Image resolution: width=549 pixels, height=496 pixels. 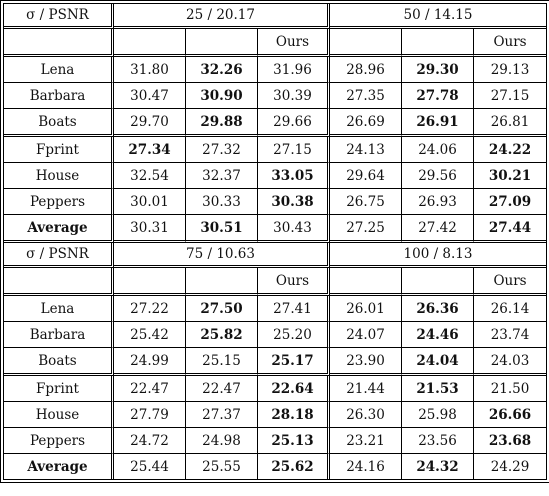 I want to click on table-row: Boats 24.99 25.15 25.17 23.90 24.04 24.03, so click(x=275, y=362).